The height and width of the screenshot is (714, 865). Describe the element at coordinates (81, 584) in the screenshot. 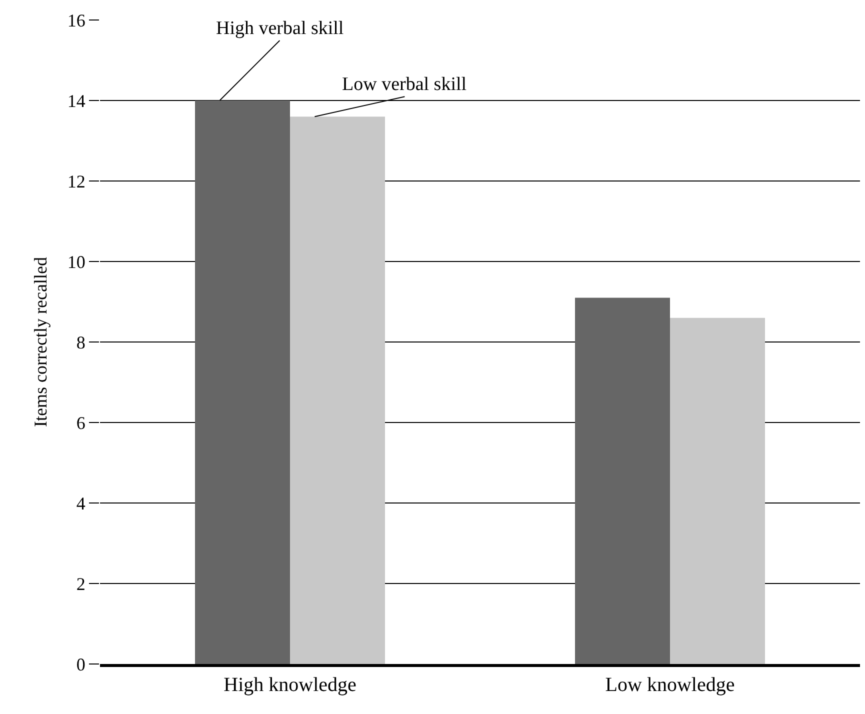

I see `y-tick-label: 2` at that location.